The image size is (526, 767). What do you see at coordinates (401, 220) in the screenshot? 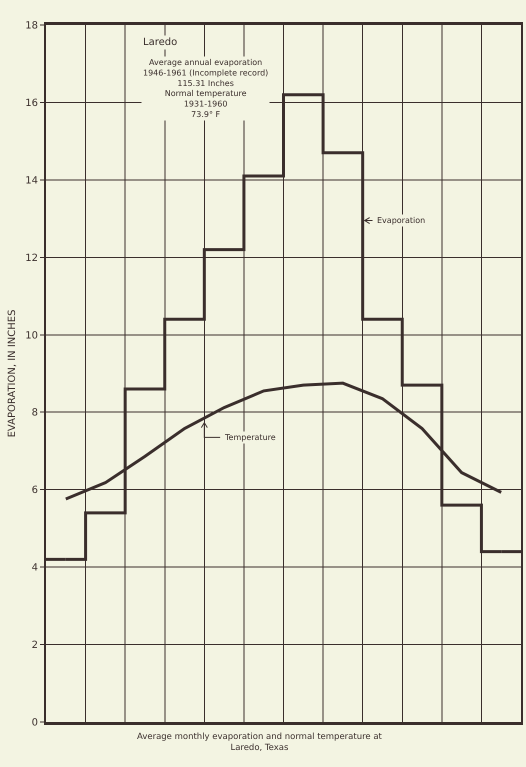
I see `legend-label: Evaporation` at bounding box center [401, 220].